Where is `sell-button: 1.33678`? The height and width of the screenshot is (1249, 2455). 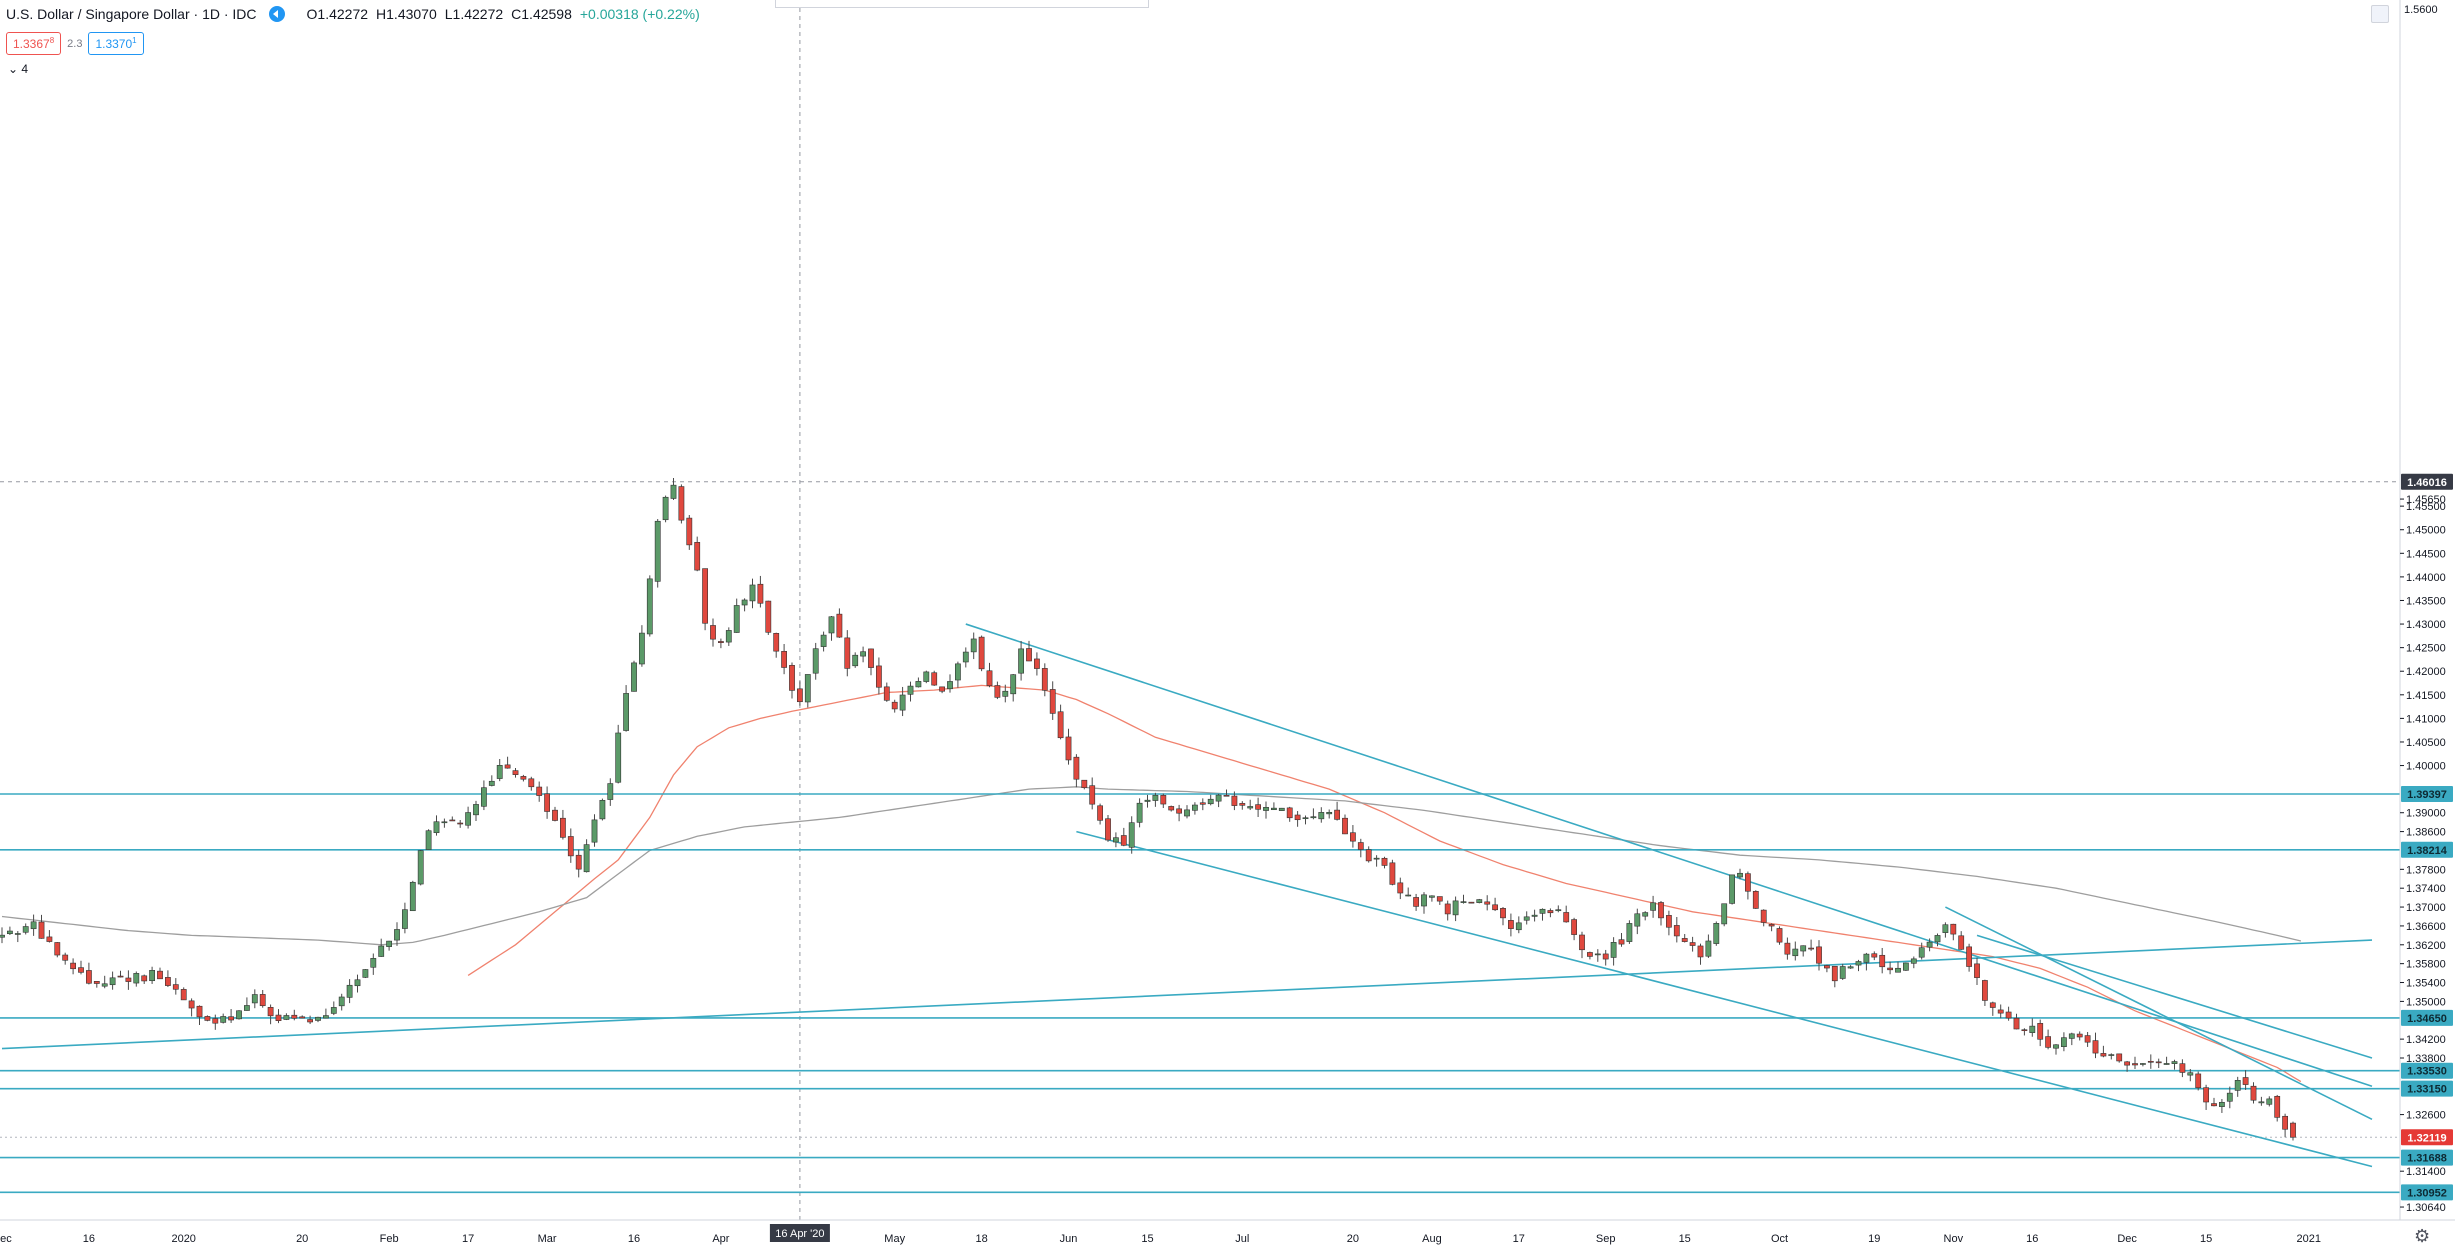 sell-button: 1.33678 is located at coordinates (34, 43).